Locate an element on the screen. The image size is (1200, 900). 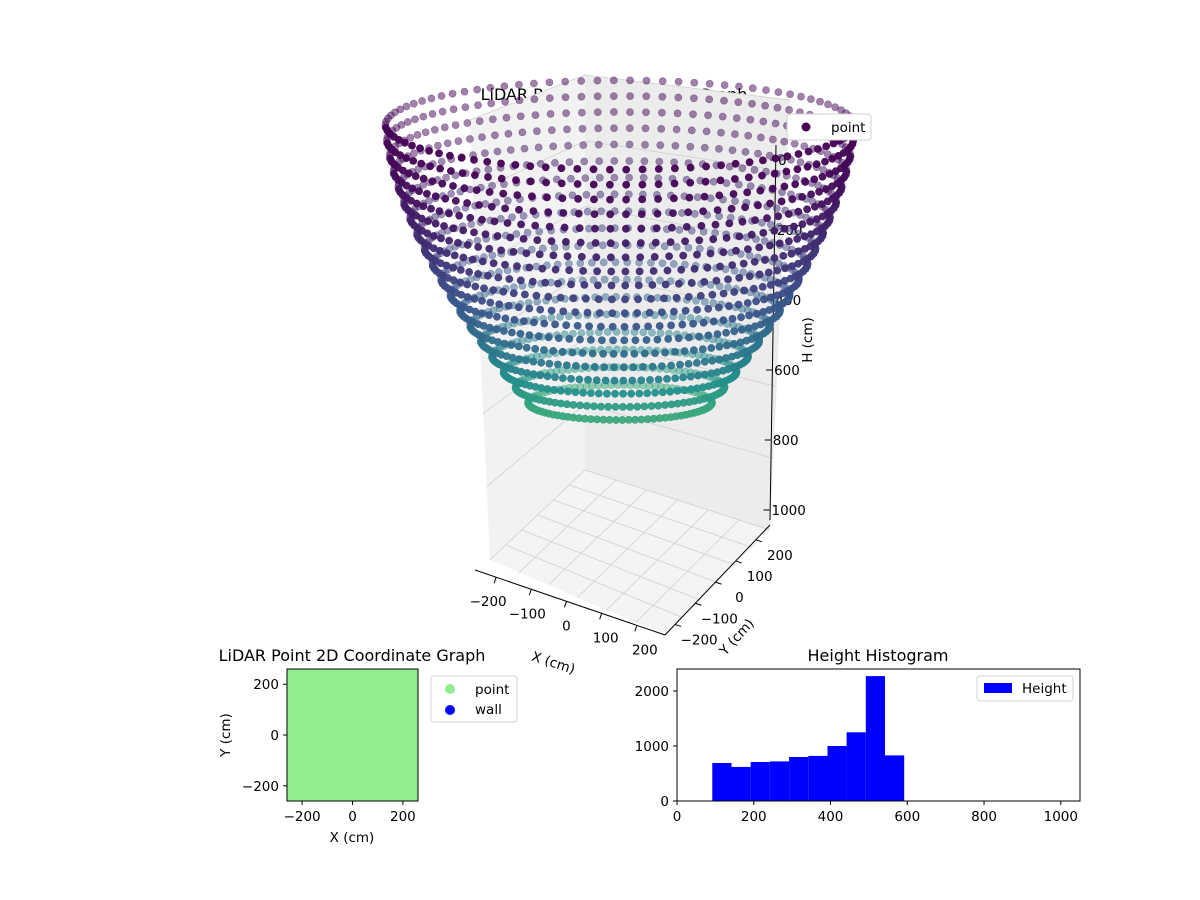
x-tick-label: 0 is located at coordinates (352, 817).